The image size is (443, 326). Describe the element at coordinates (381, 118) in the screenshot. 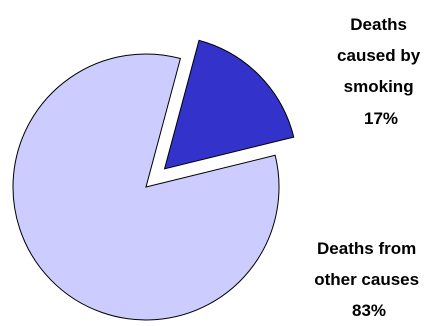

I see `slice-percent-smoking: 17%` at that location.